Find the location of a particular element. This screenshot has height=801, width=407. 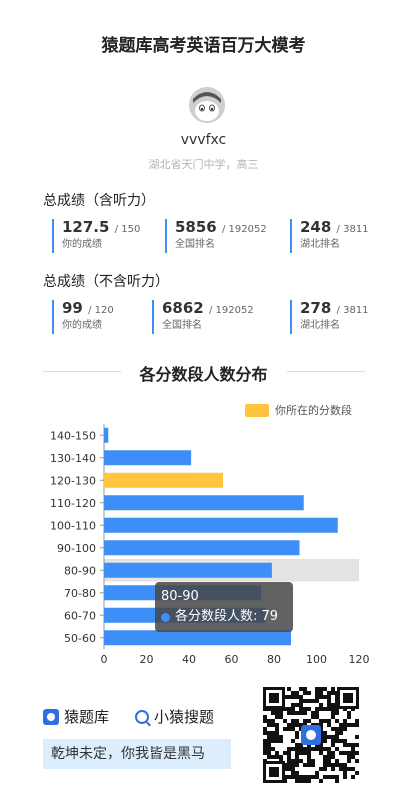

brand-xiaoyuan-soti: 小猿搜题 is located at coordinates (174, 716).